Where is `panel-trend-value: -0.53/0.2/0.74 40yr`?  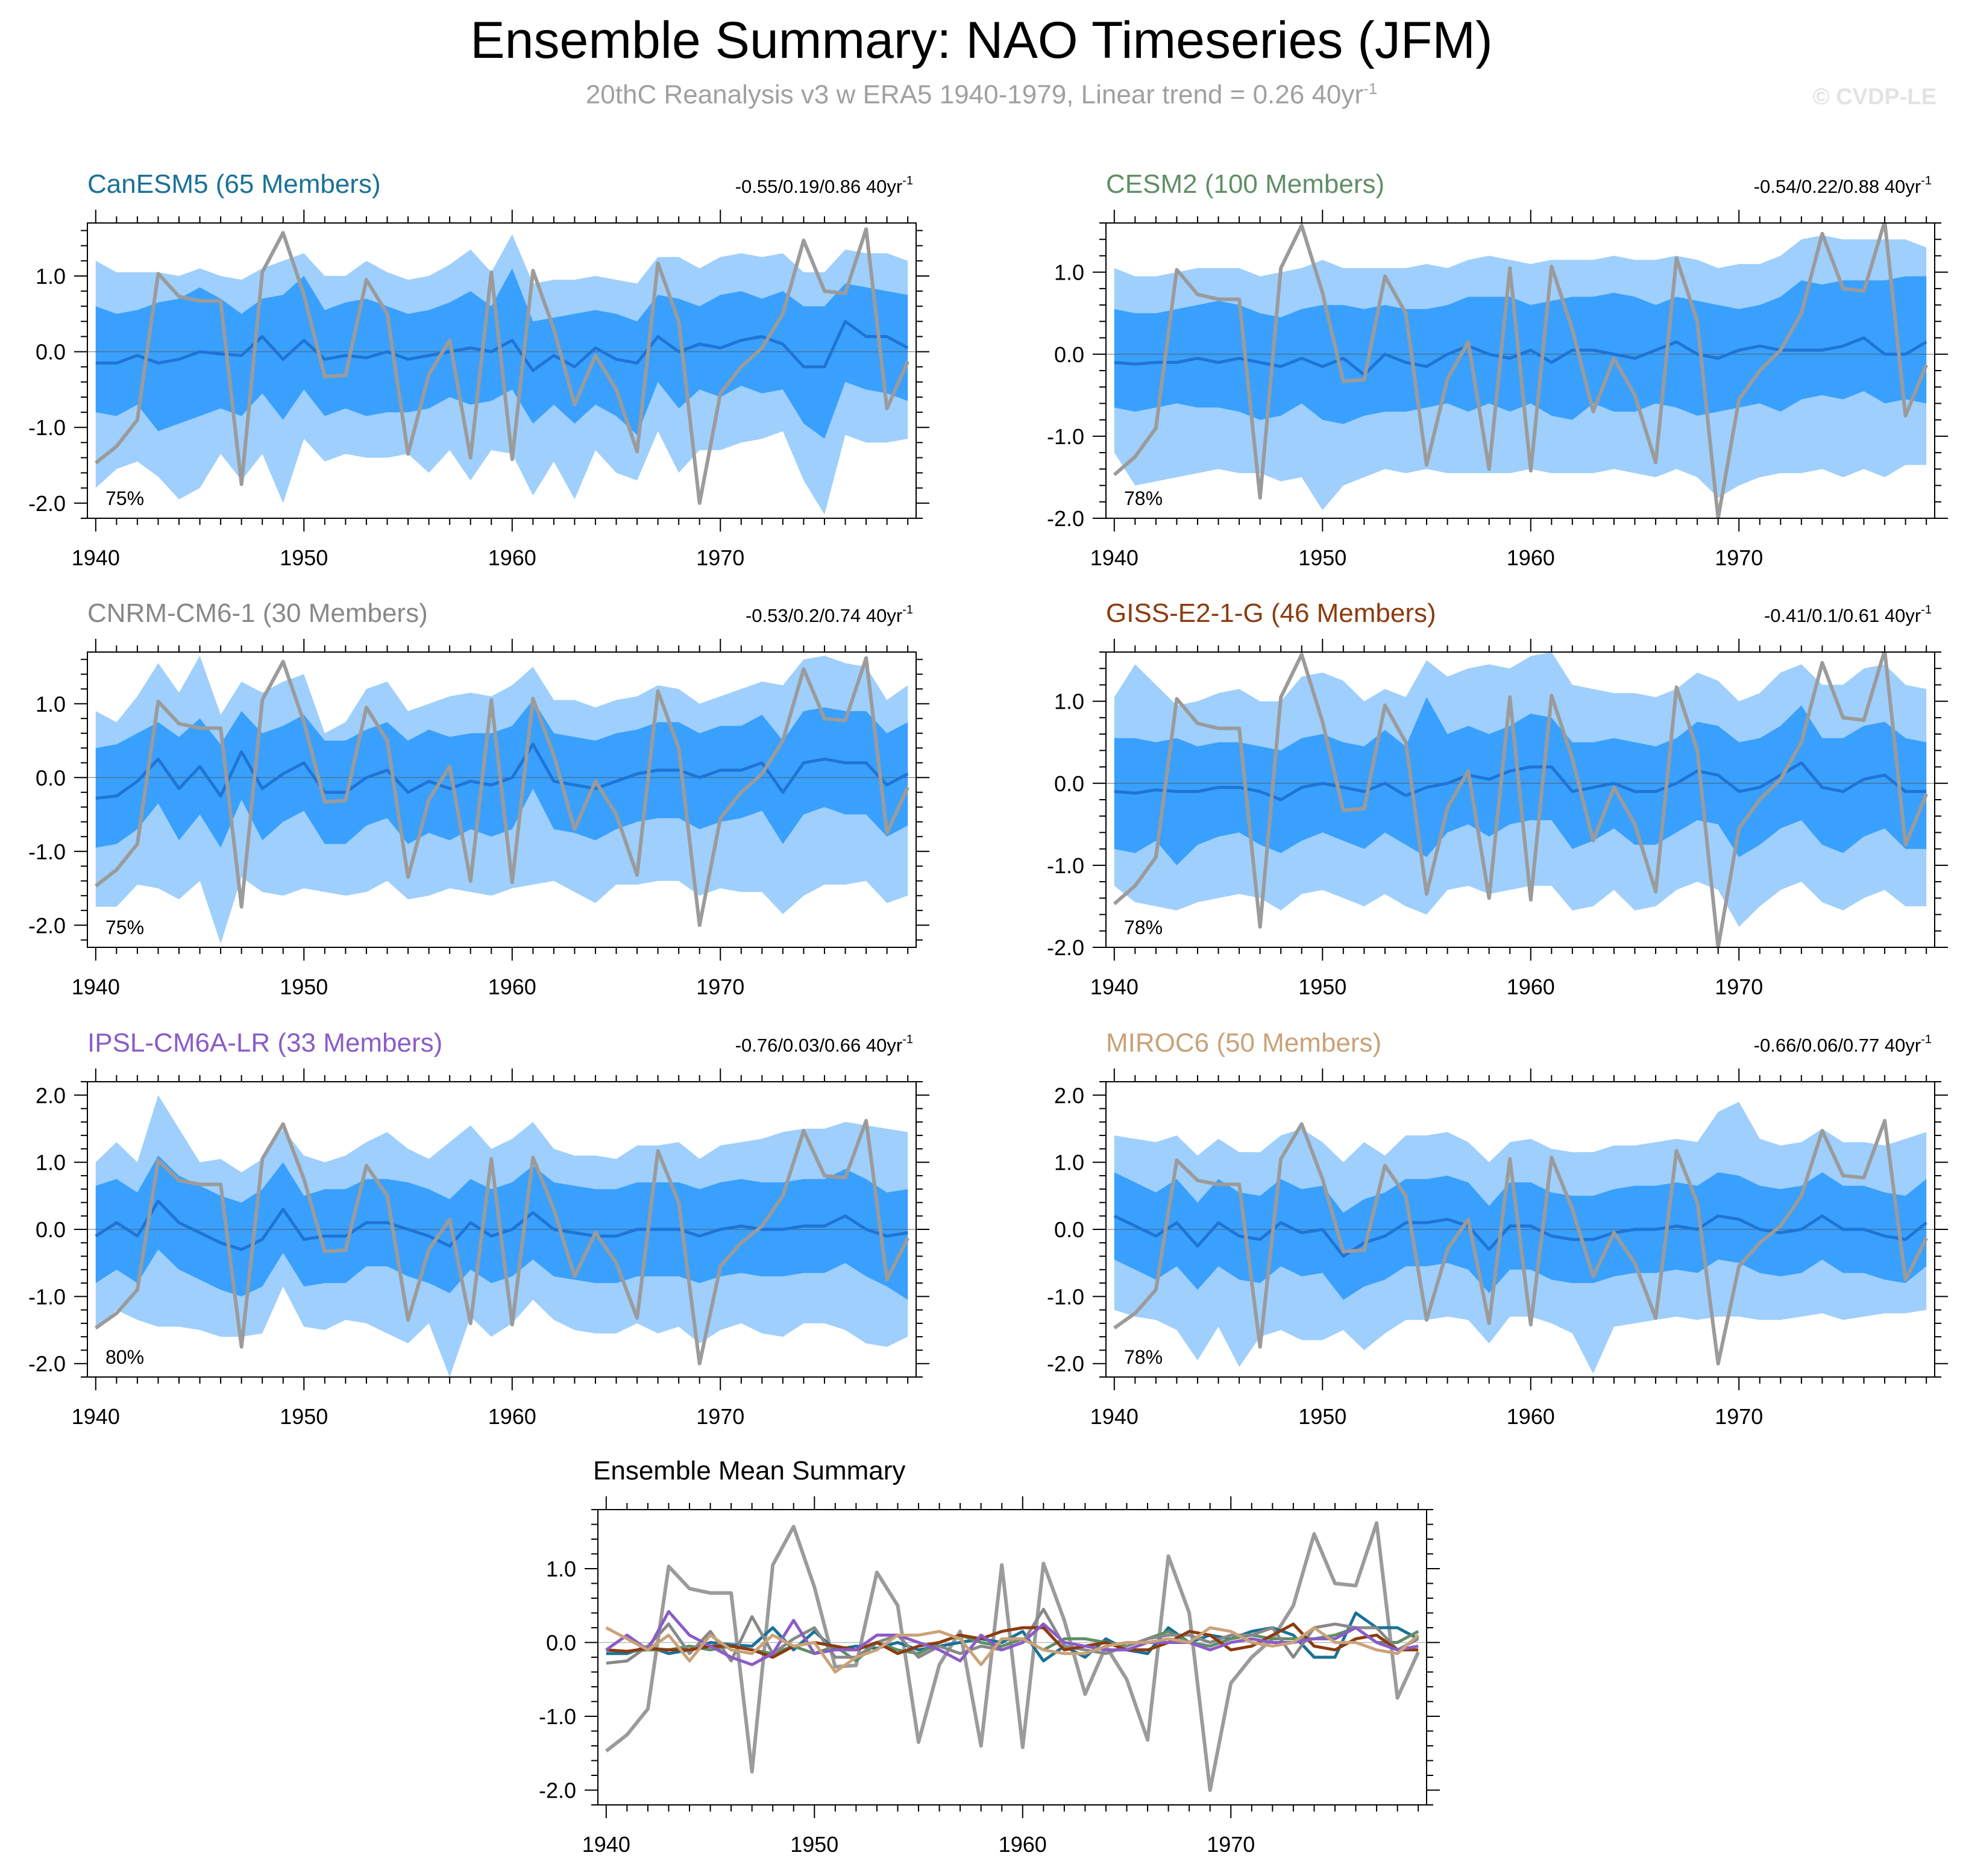
panel-trend-value: -0.53/0.2/0.74 40yr is located at coordinates (824, 615).